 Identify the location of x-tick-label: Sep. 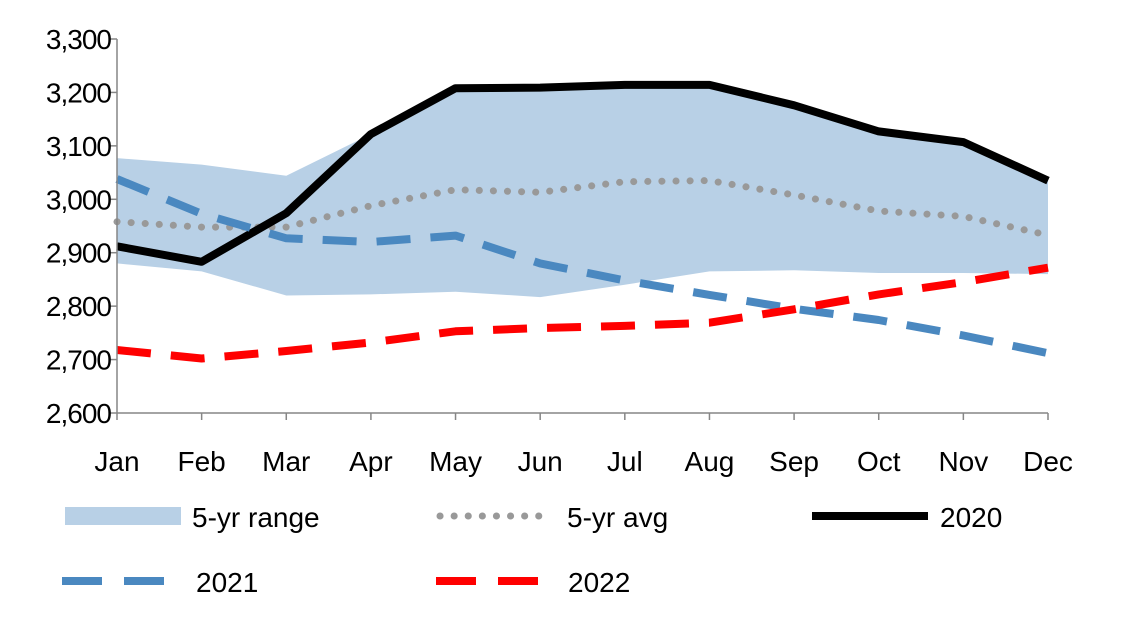
(794, 461).